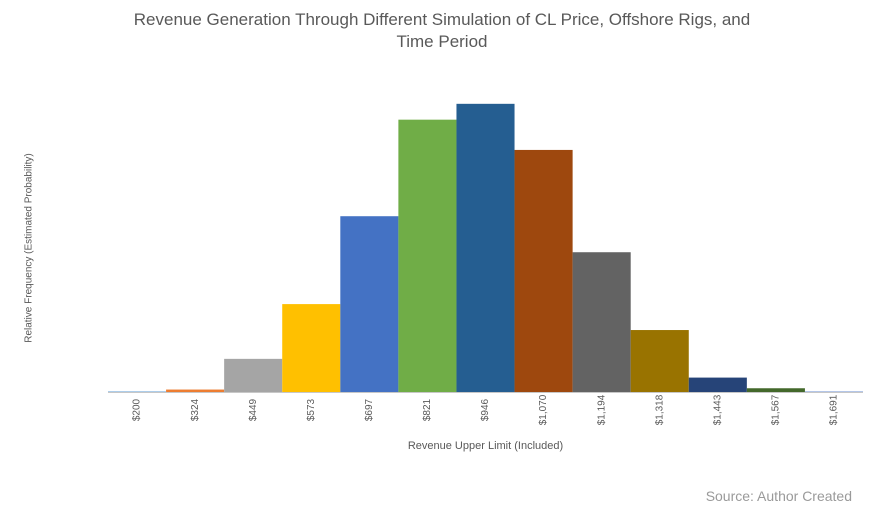 The image size is (889, 525). Describe the element at coordinates (442, 41) in the screenshot. I see `chart-title-line-2: Time Period` at that location.